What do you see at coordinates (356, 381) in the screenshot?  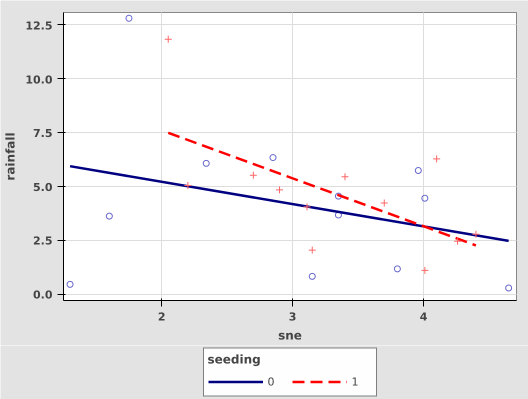 I see `legend-label: 1` at bounding box center [356, 381].